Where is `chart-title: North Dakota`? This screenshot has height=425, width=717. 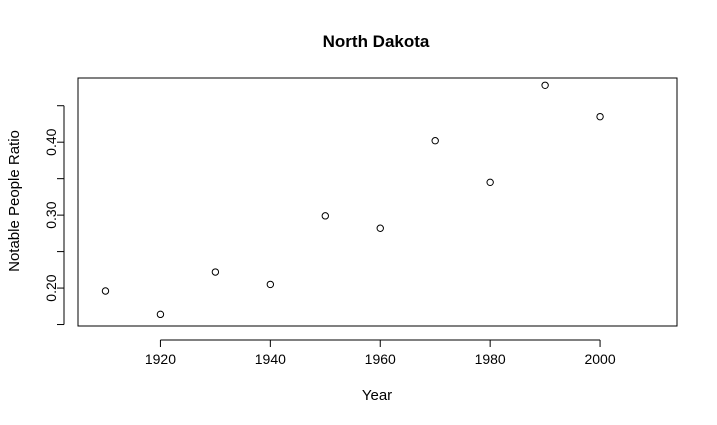 chart-title: North Dakota is located at coordinates (376, 41).